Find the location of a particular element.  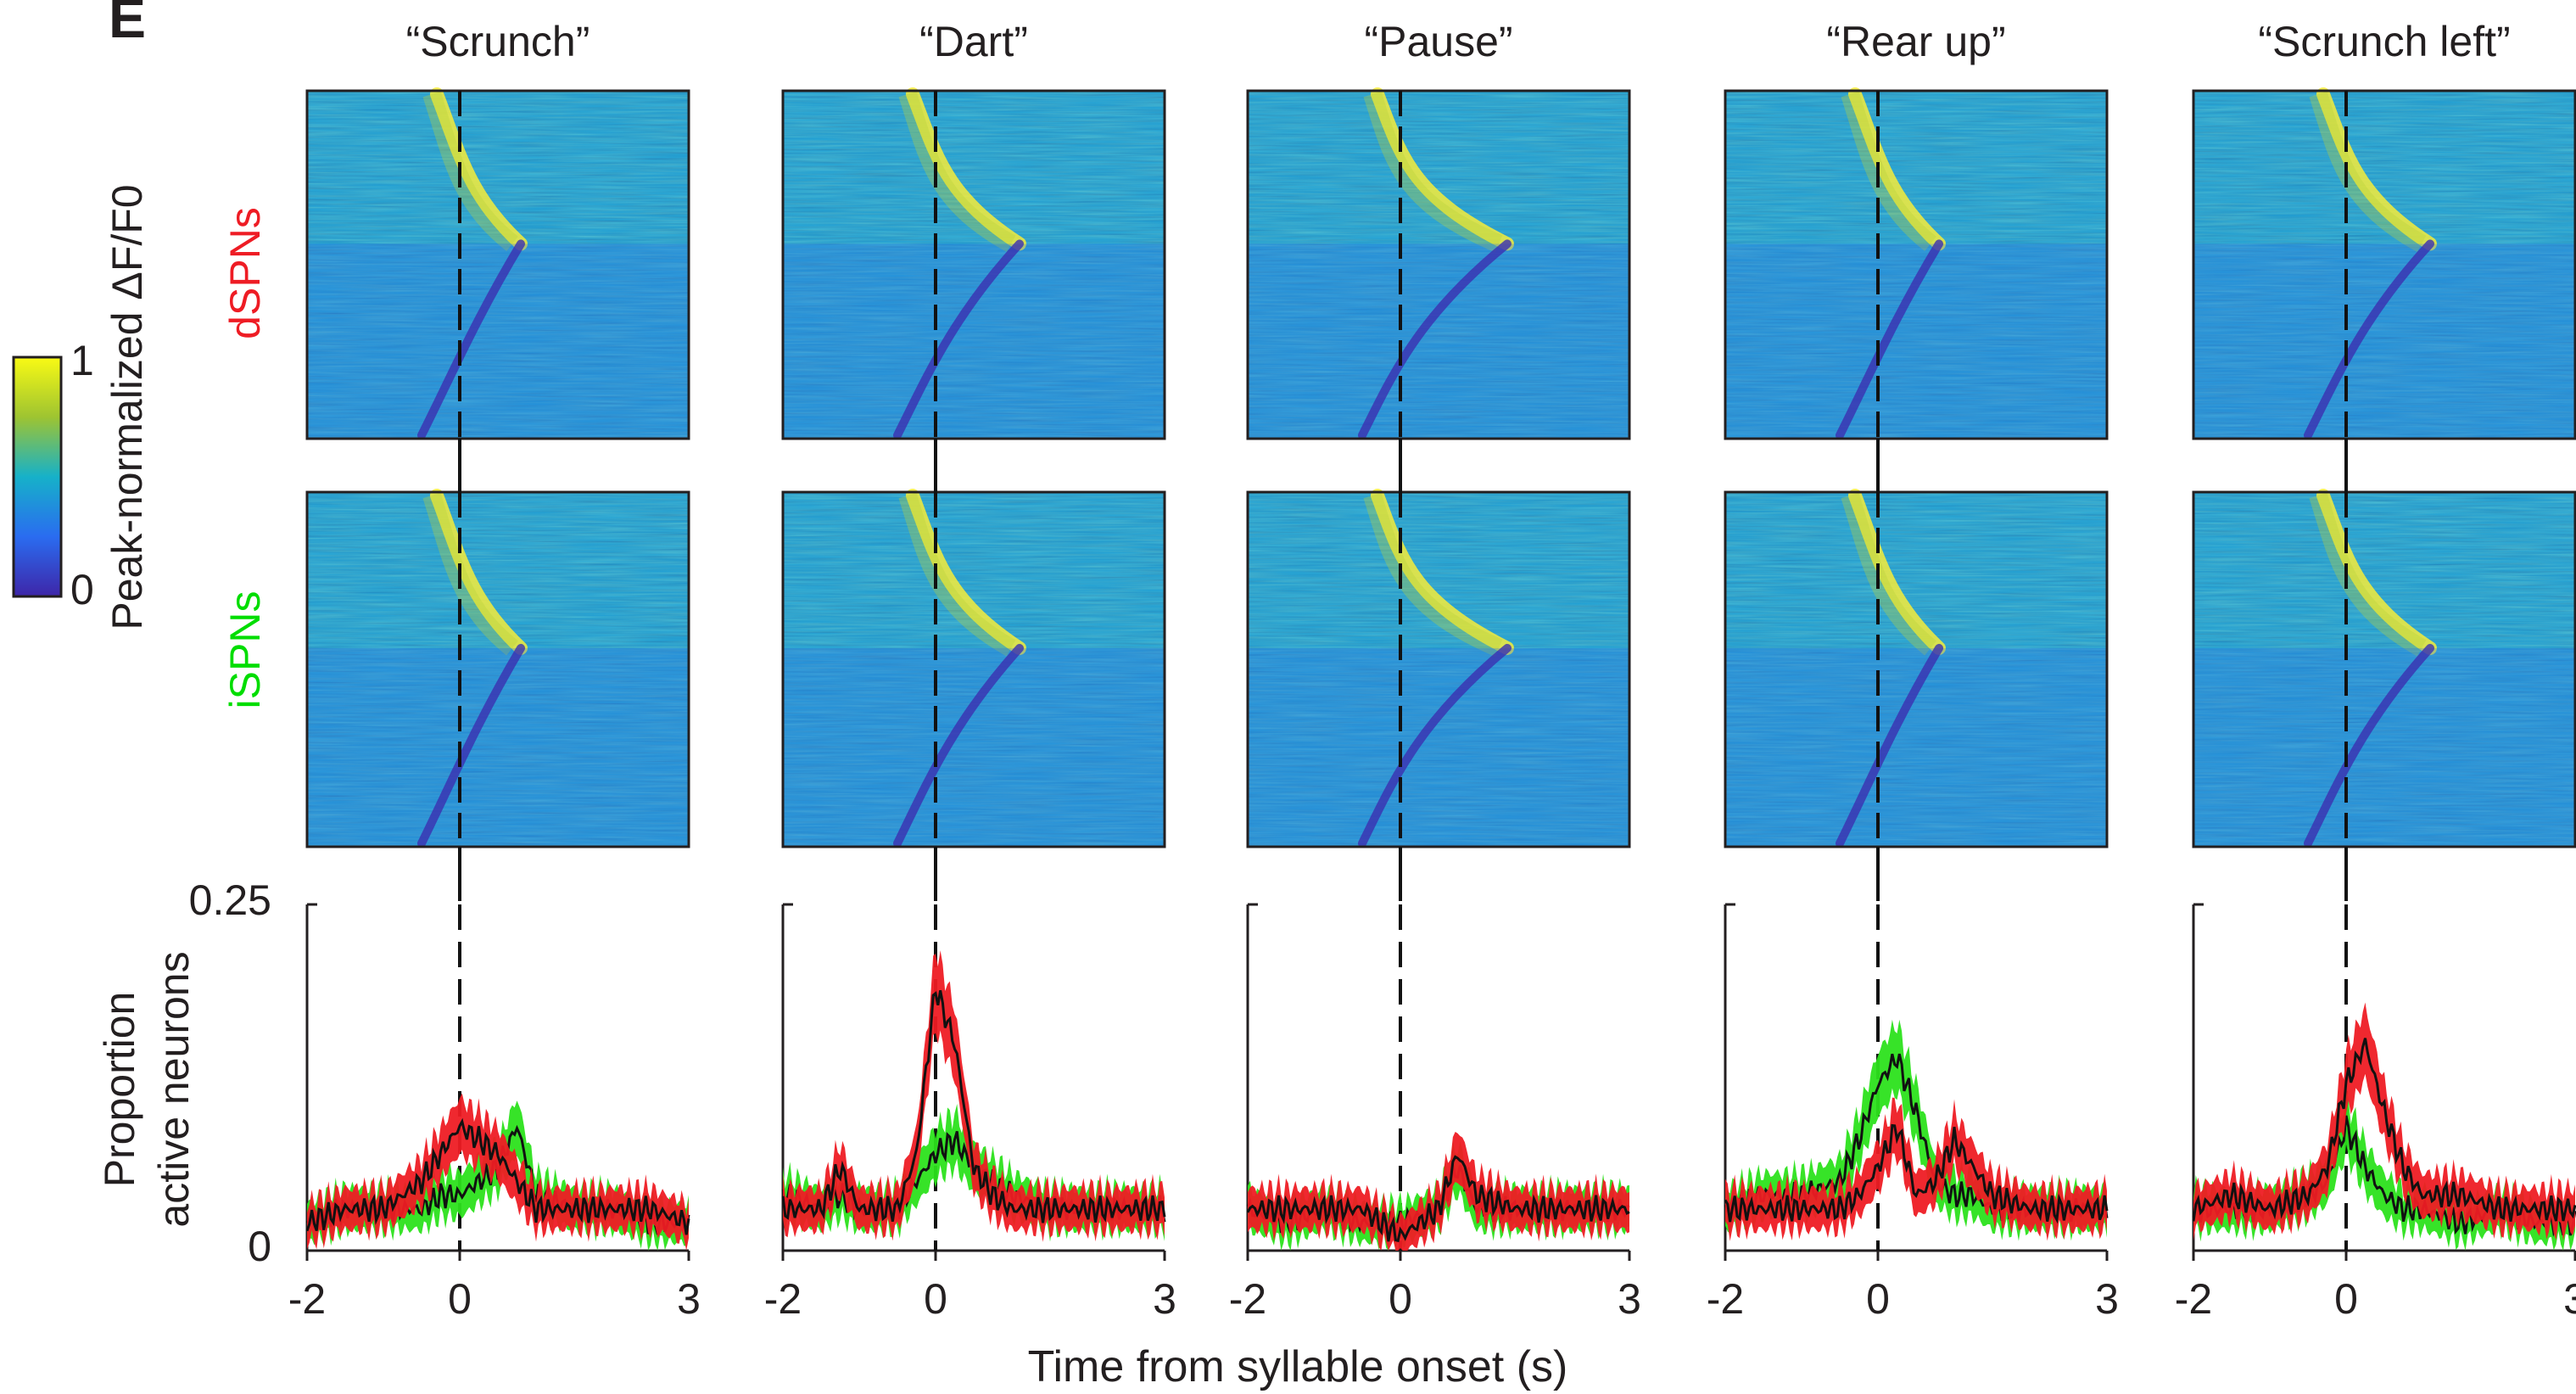

panel-title: “Scrunch left” is located at coordinates (2384, 41).